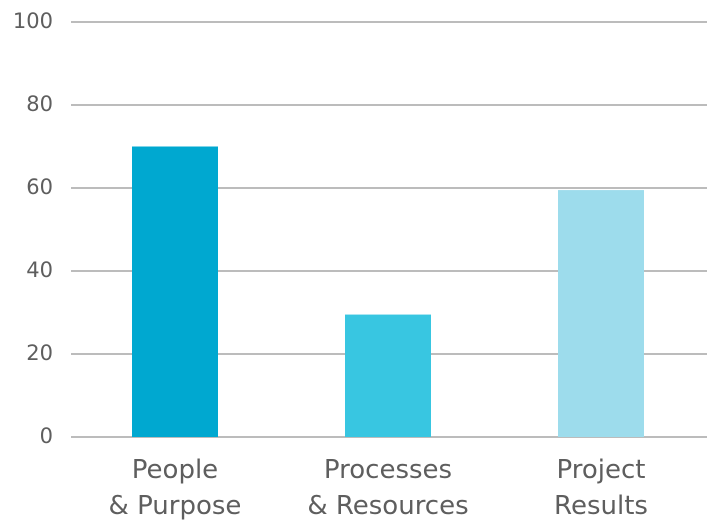  What do you see at coordinates (46, 436) in the screenshot?
I see `y-tick-label: 0` at bounding box center [46, 436].